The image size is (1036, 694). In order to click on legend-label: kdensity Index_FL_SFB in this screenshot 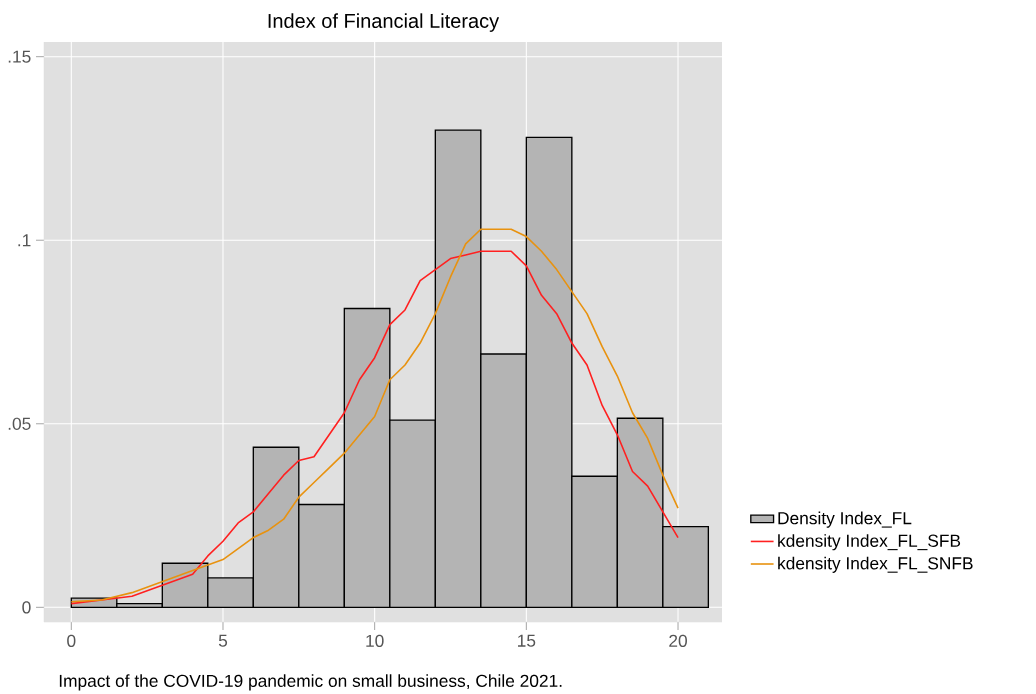, I will do `click(869, 542)`.